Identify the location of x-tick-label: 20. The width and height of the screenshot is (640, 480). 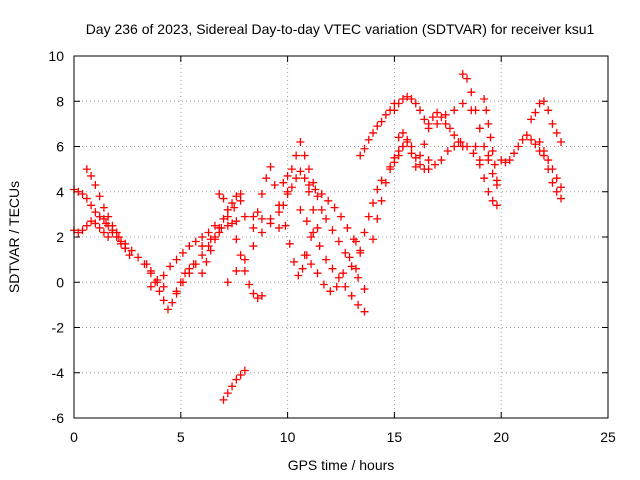
(501, 437).